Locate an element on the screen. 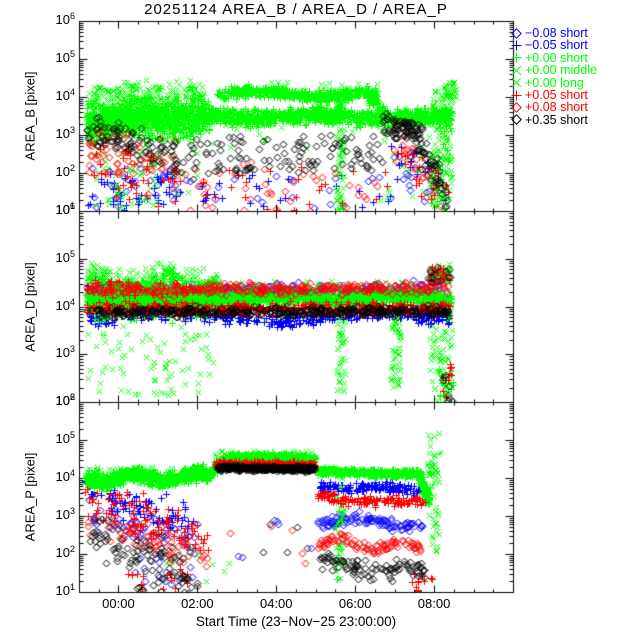 This screenshot has height=640, width=640. y-axis-title-area-p: AREA_P [pixel] is located at coordinates (30, 497).